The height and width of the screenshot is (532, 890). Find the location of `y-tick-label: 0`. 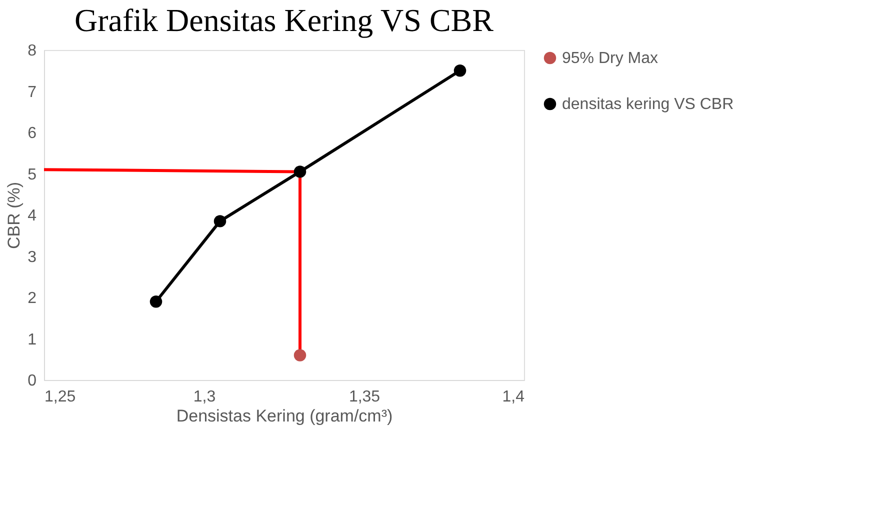

y-tick-label: 0 is located at coordinates (32, 381).